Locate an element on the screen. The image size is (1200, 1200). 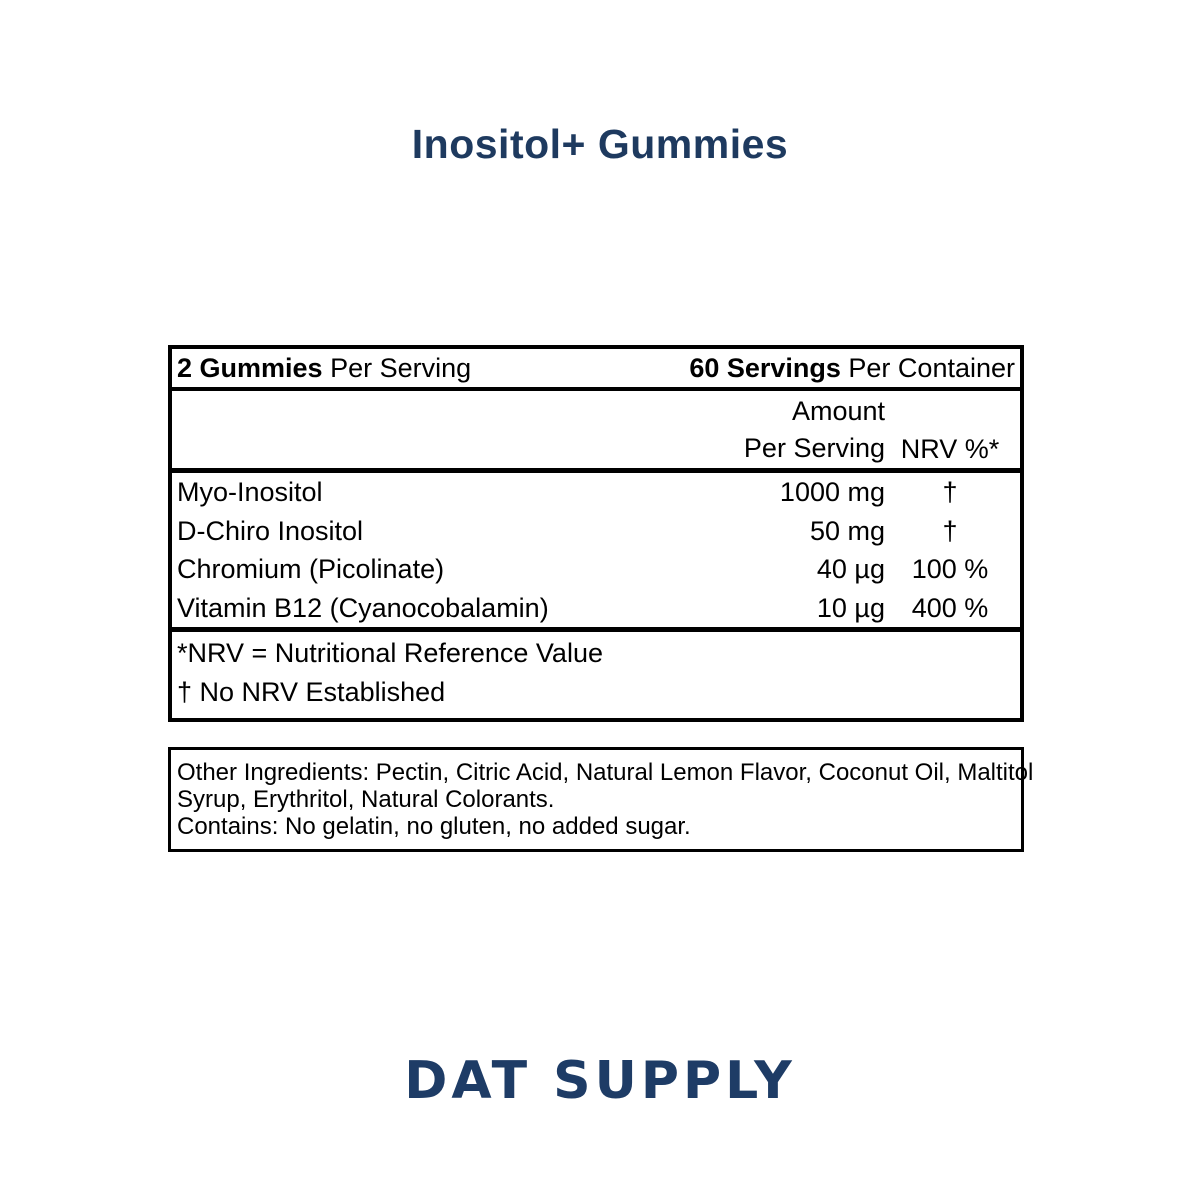
table-row: D-Chiro Inositol 50 mg † is located at coordinates (596, 531).